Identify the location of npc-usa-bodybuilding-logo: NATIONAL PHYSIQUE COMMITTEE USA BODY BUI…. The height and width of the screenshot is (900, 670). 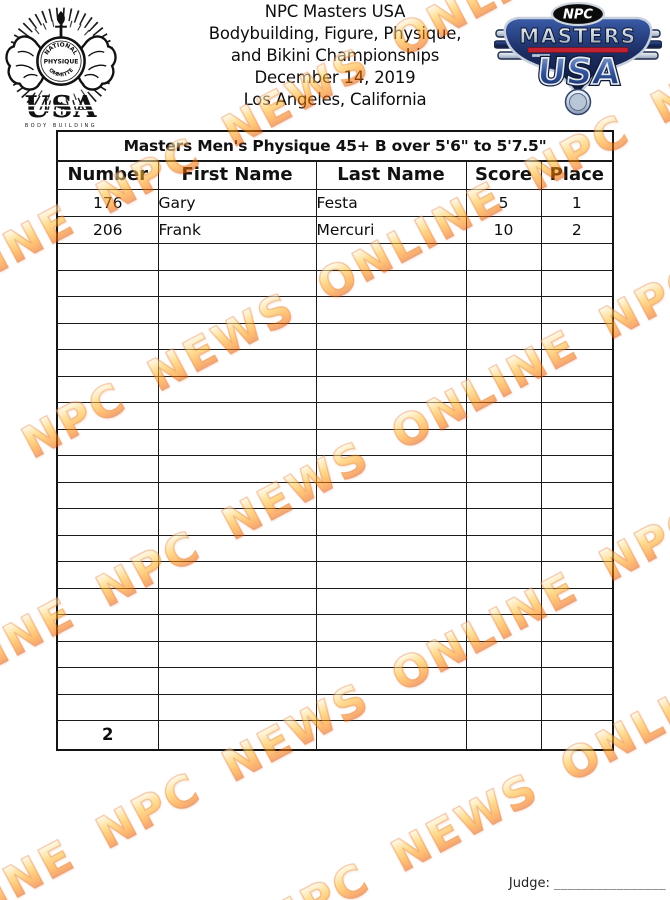
(60, 66).